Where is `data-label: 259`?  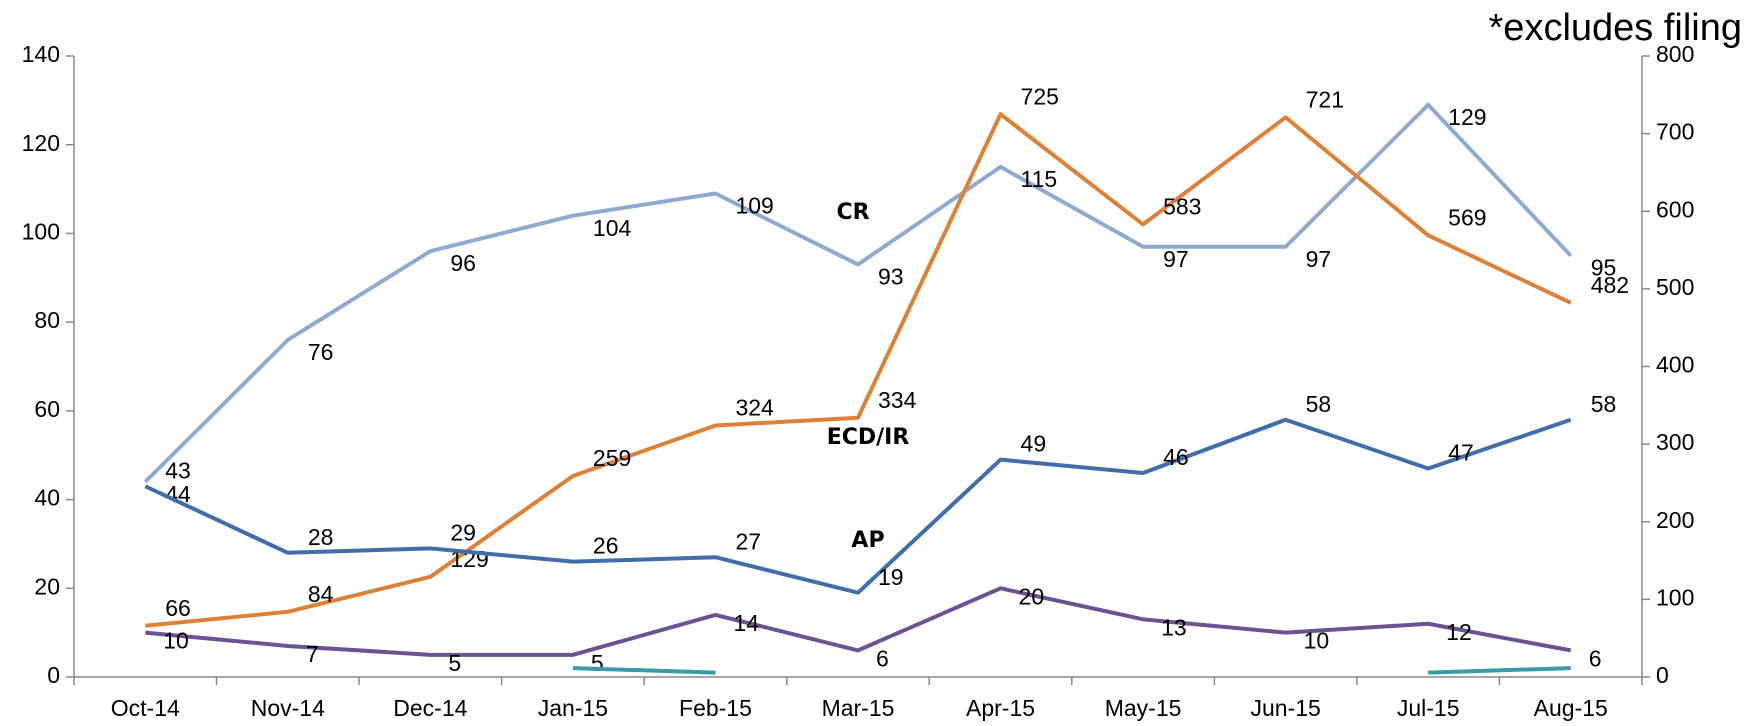
data-label: 259 is located at coordinates (612, 458).